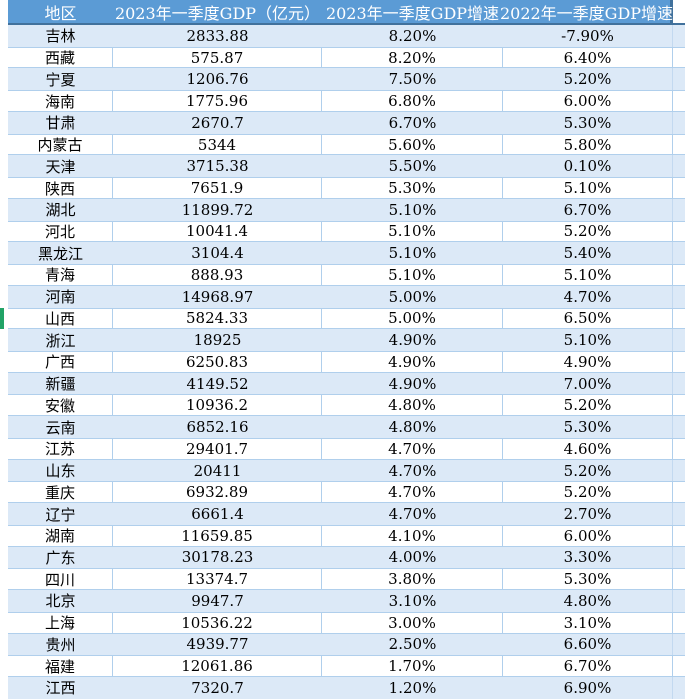  I want to click on cell-gdp-2023: 4939.77, so click(217, 644).